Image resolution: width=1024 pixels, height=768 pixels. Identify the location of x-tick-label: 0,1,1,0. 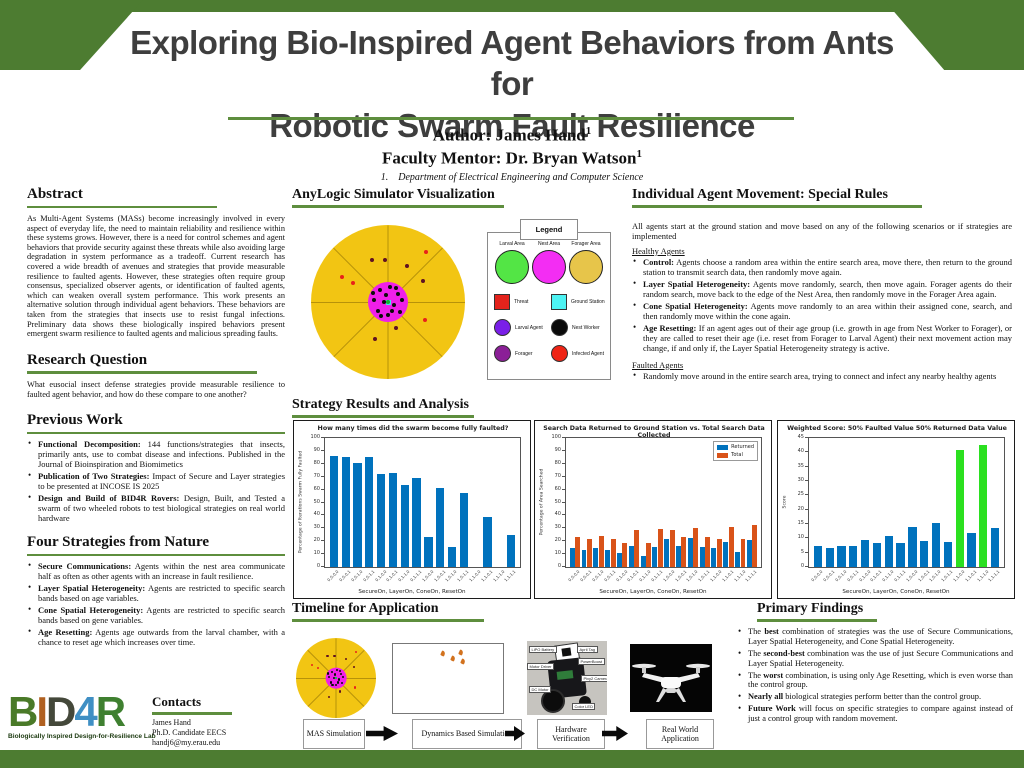
(645, 576).